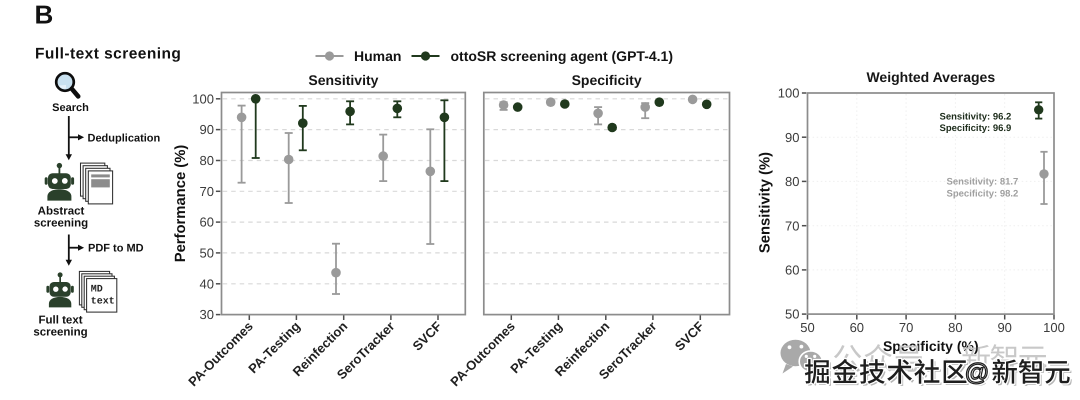  Describe the element at coordinates (931, 346) in the screenshot. I see `svg-text: Specificity (%)` at that location.